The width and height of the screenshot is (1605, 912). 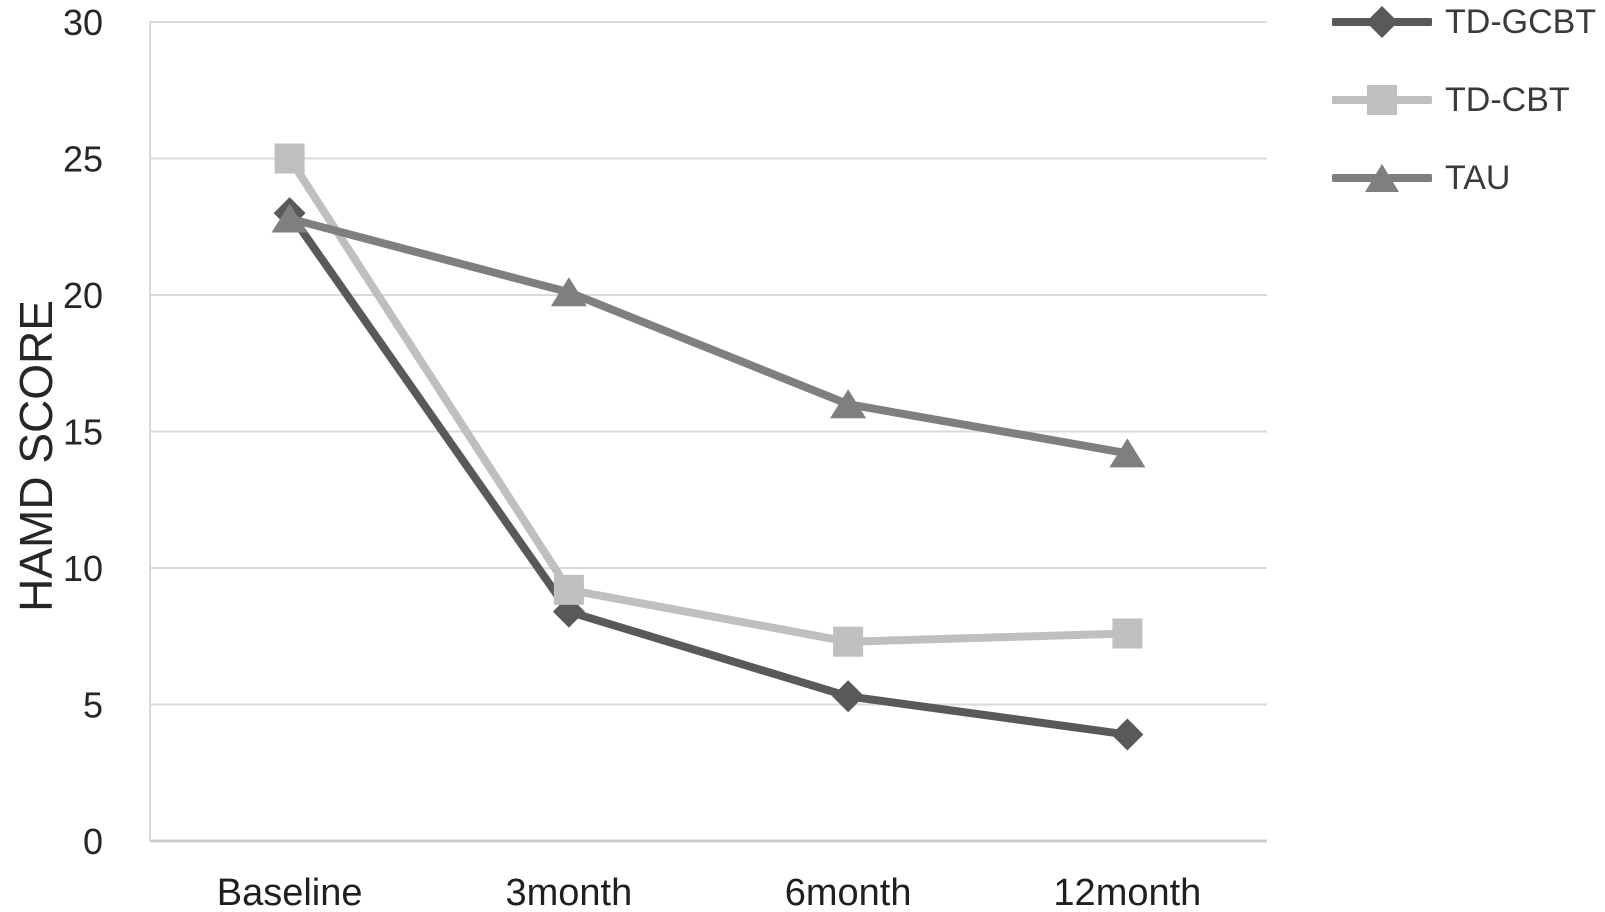 I want to click on y-tick-label: 20, so click(x=83, y=295).